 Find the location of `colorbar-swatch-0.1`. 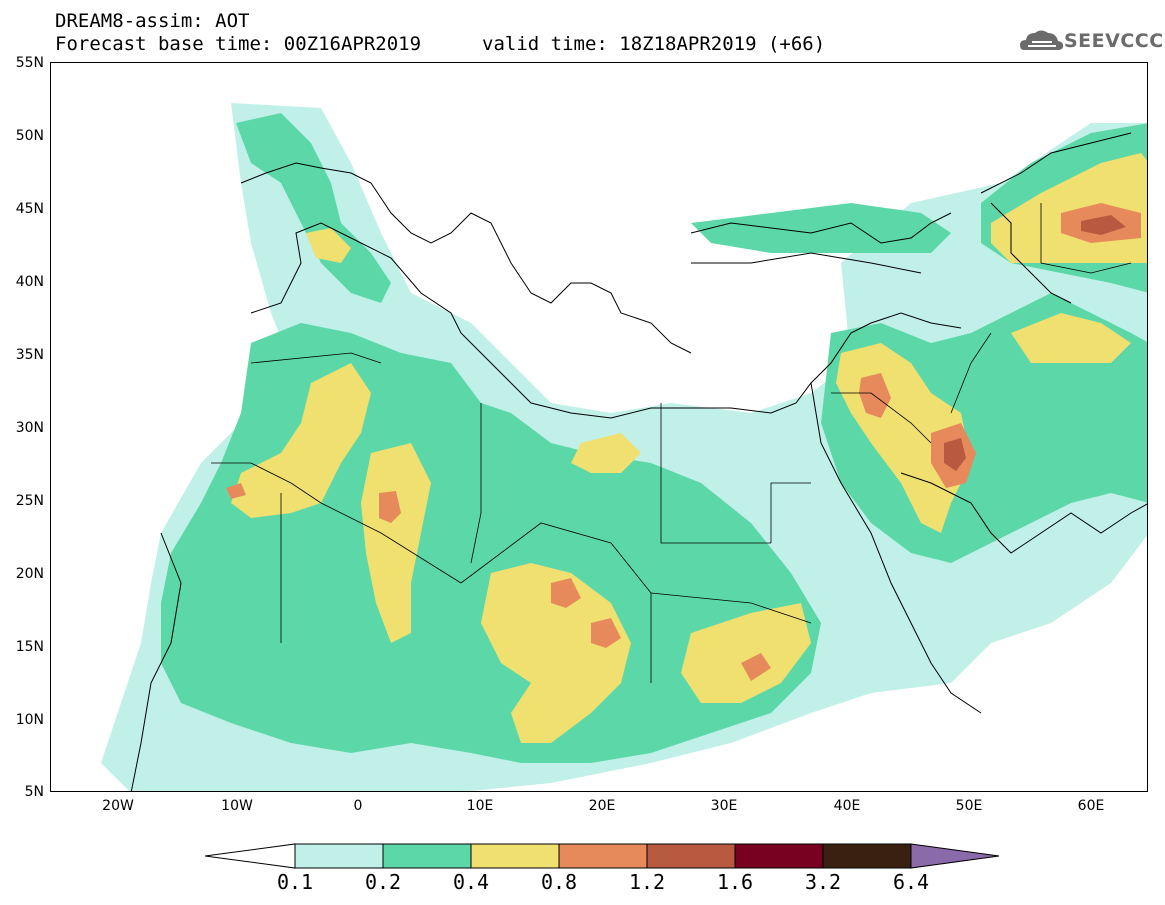

colorbar-swatch-0.1 is located at coordinates (339, 856).